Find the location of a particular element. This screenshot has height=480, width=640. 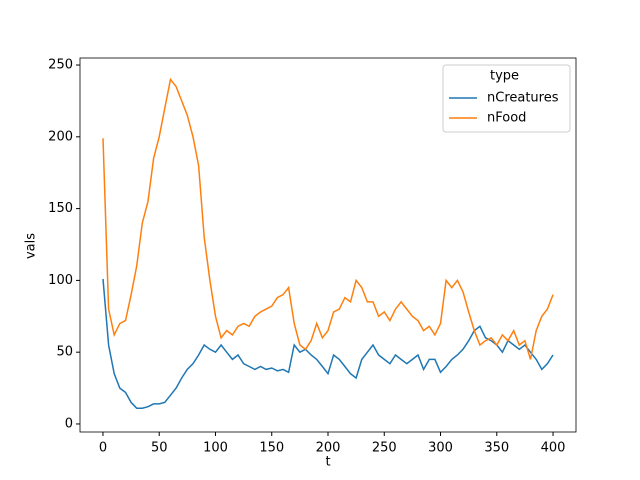

legend-label: nFood is located at coordinates (506, 118).